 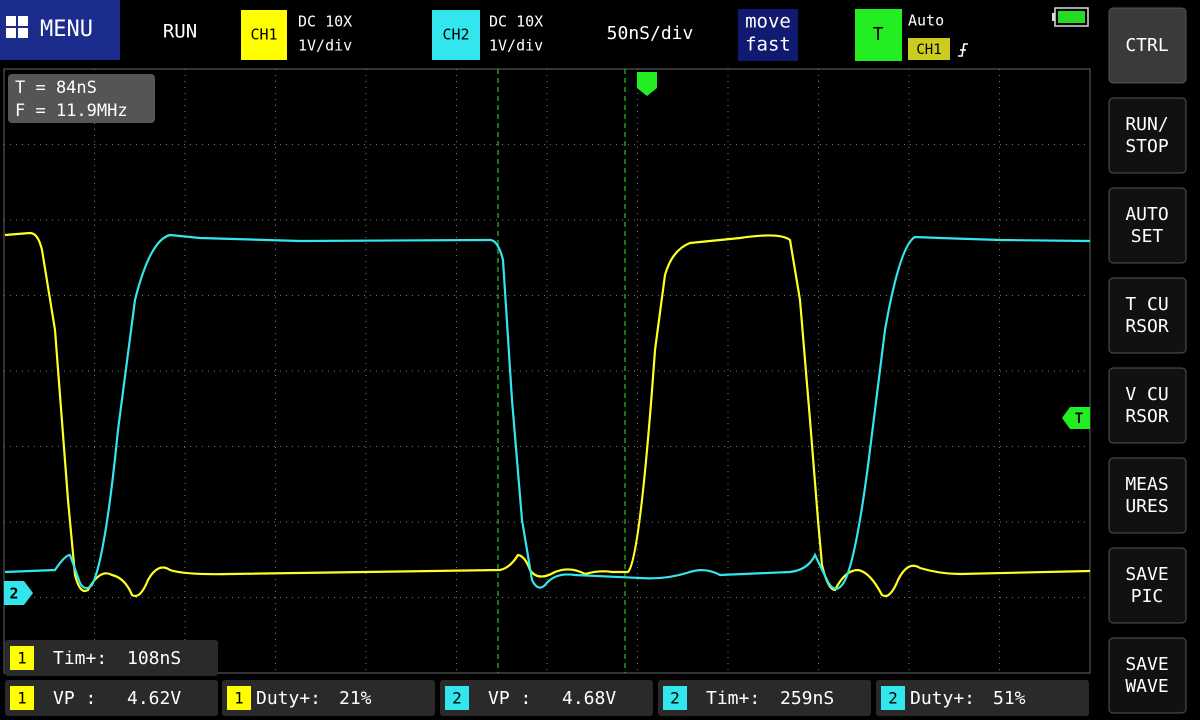 What do you see at coordinates (768, 22) in the screenshot?
I see `move-mode-line: move` at bounding box center [768, 22].